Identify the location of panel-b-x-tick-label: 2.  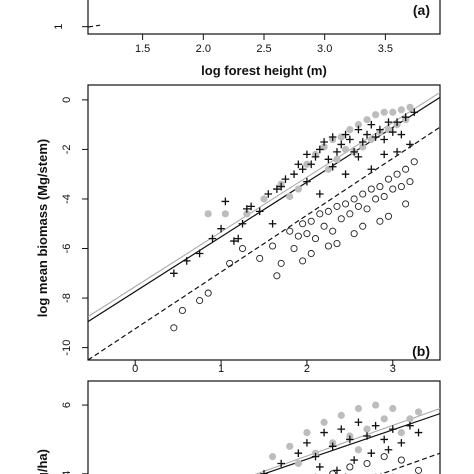
(307, 369).